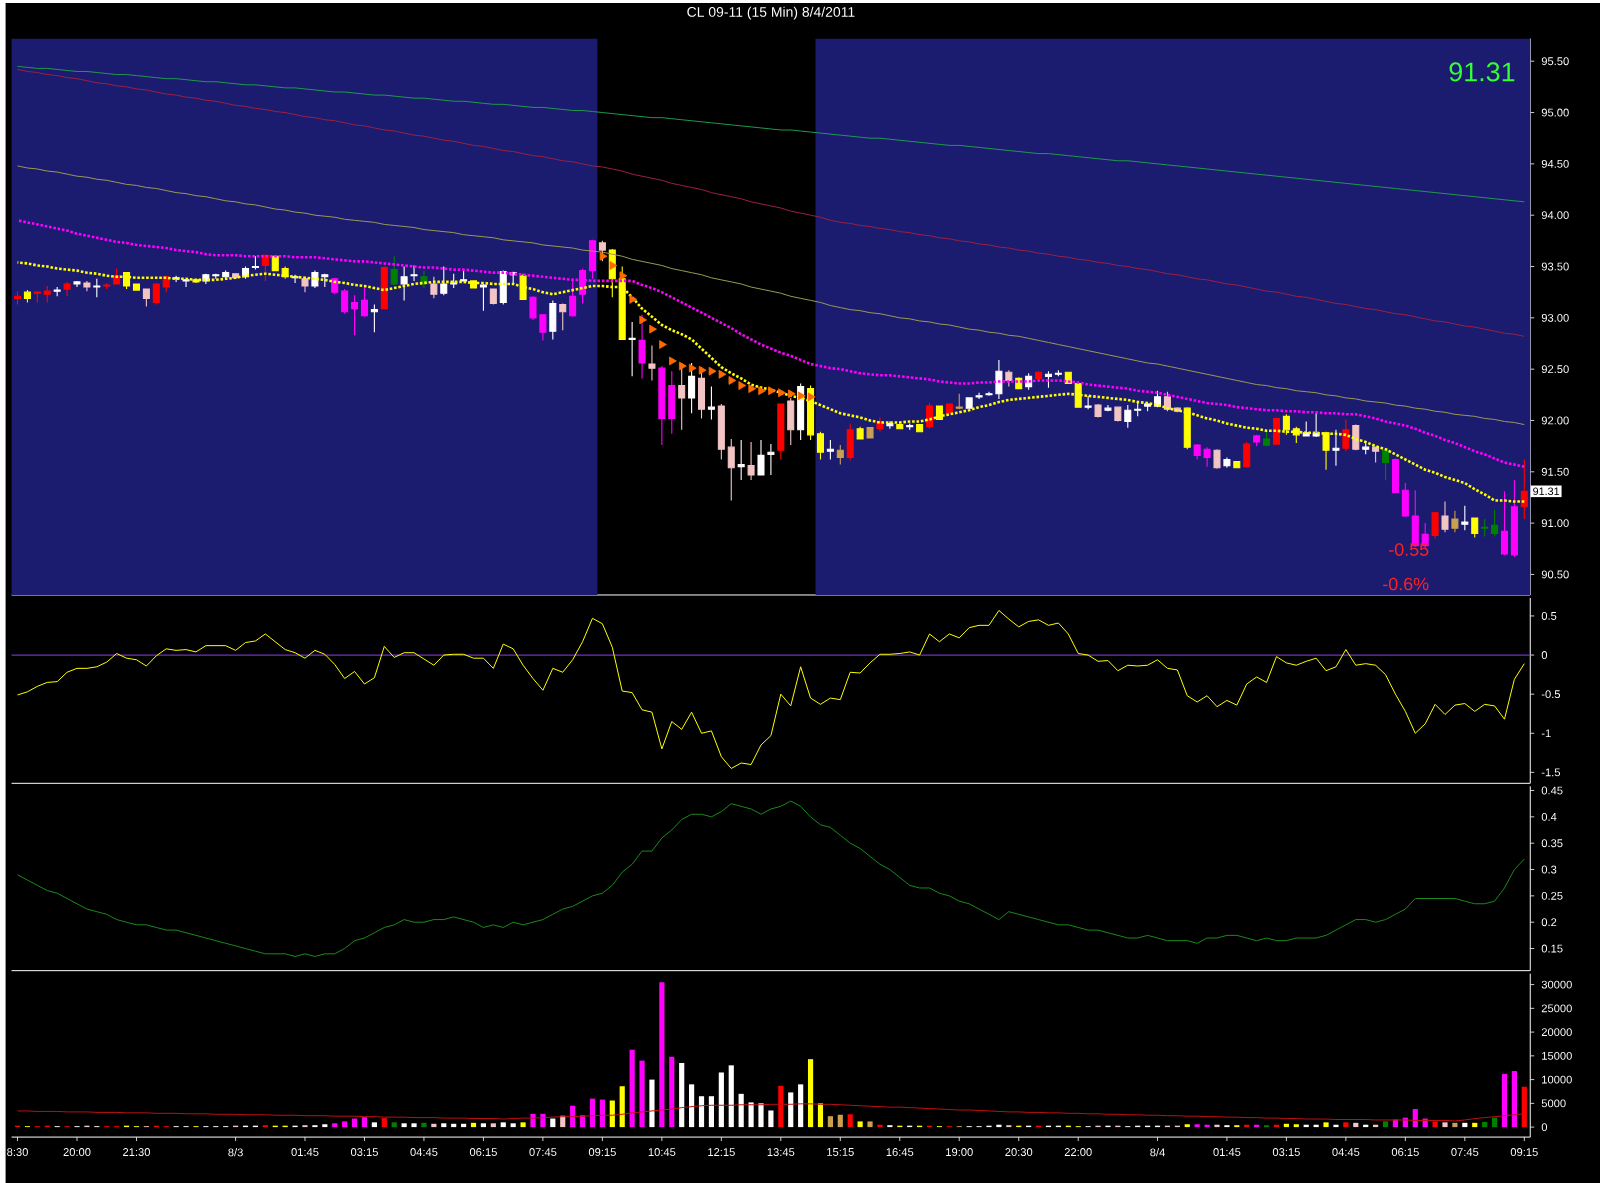 The width and height of the screenshot is (1600, 1183). I want to click on x-tick-label: 21:30, so click(137, 1152).